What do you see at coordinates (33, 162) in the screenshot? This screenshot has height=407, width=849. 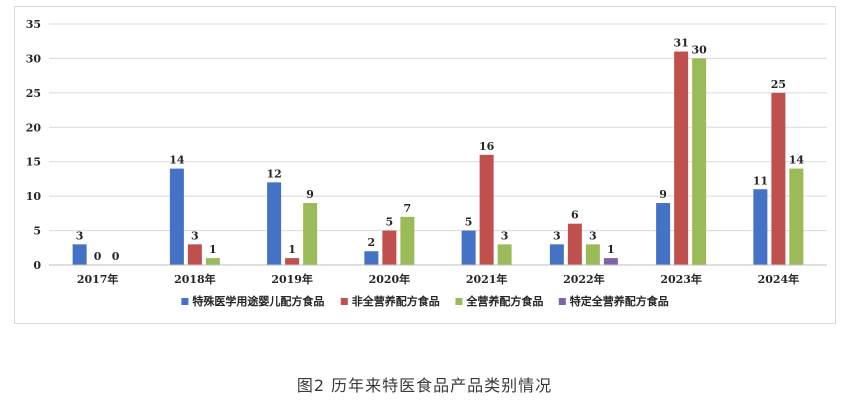 I see `y-tick-label: 15` at bounding box center [33, 162].